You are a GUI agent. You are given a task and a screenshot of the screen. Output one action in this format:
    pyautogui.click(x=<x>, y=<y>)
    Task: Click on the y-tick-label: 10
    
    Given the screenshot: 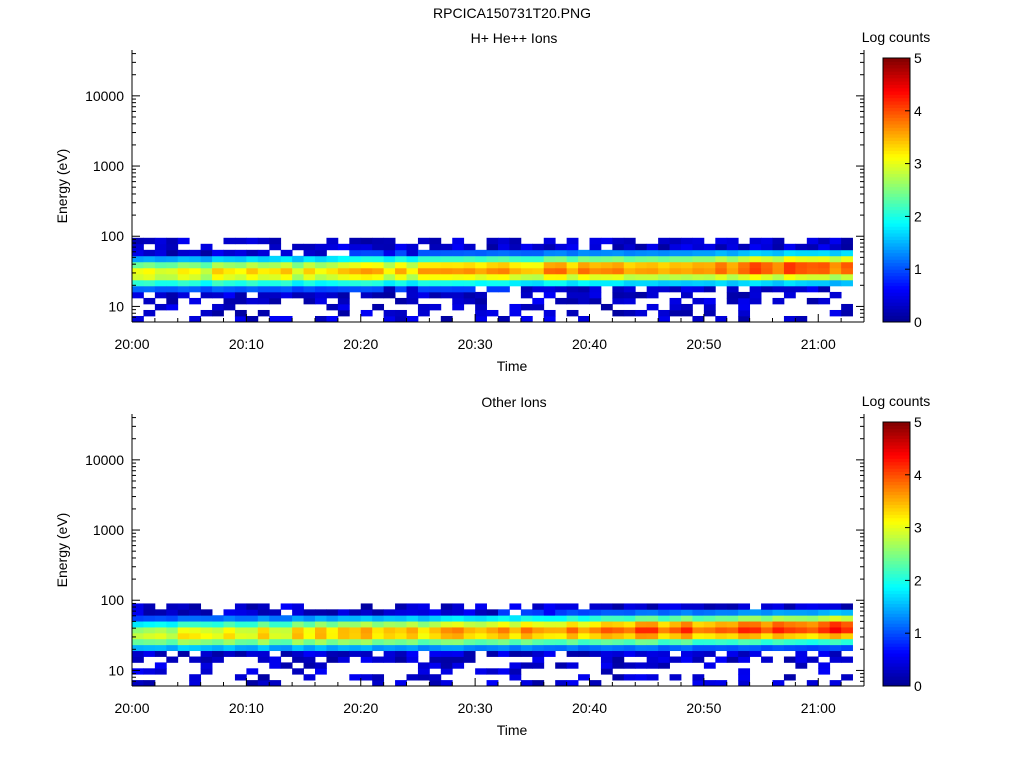 What is the action you would take?
    pyautogui.click(x=116, y=670)
    